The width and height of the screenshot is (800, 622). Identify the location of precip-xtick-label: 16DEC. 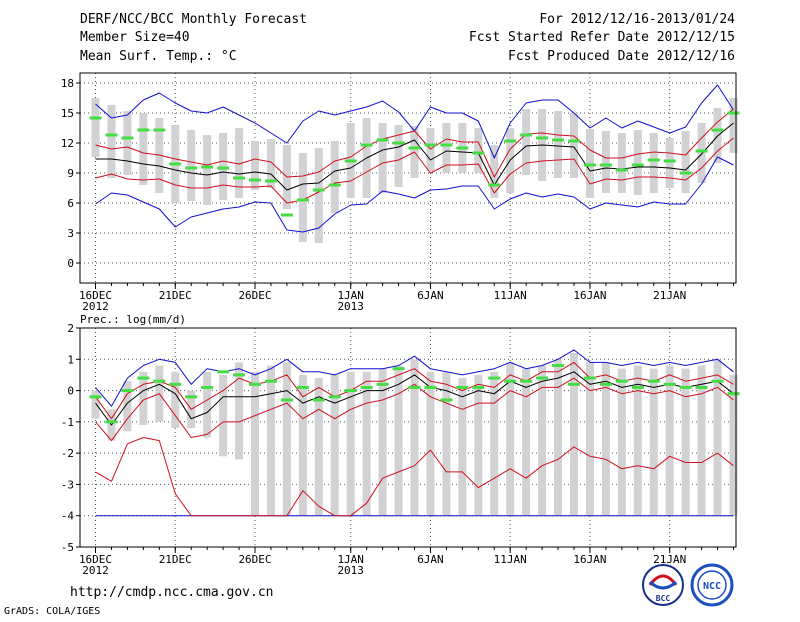
(95, 559).